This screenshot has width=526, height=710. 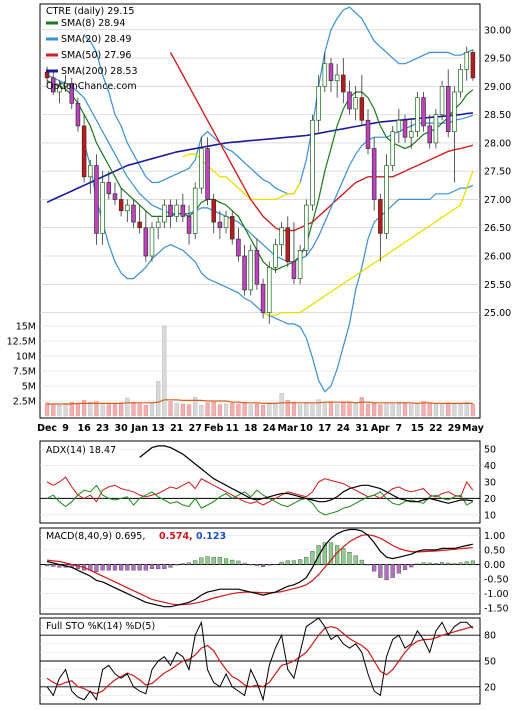 I want to click on adx-gridlines, so click(x=260, y=482).